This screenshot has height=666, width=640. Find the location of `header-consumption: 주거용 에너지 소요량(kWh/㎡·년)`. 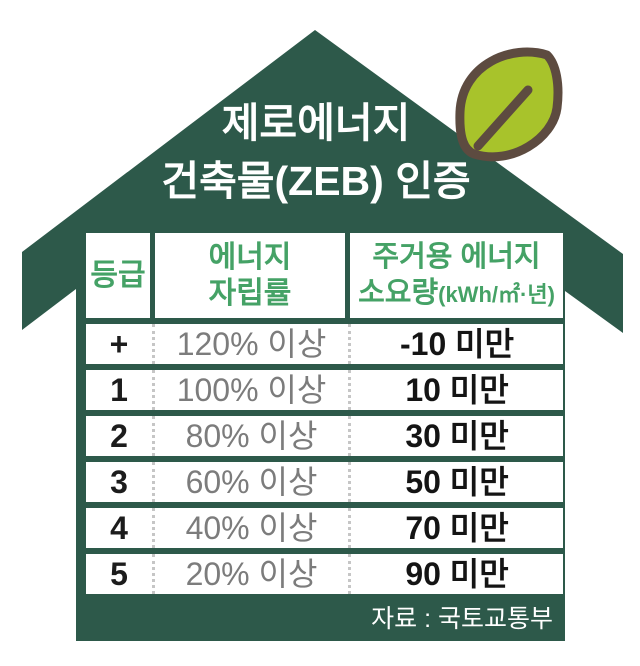

header-consumption: 주거용 에너지 소요량(kWh/㎡·년) is located at coordinates (456, 275).